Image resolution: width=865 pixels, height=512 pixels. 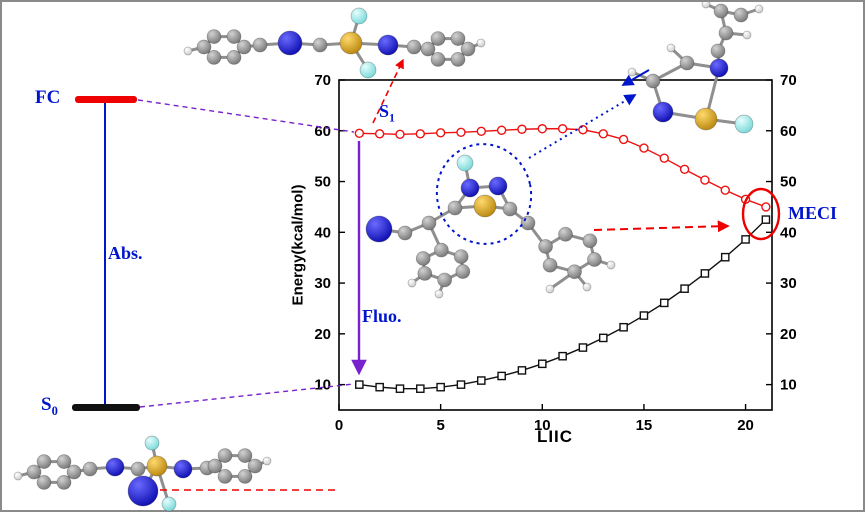 I want to click on s0-to-curve-connector-line, so click(x=247, y=395).